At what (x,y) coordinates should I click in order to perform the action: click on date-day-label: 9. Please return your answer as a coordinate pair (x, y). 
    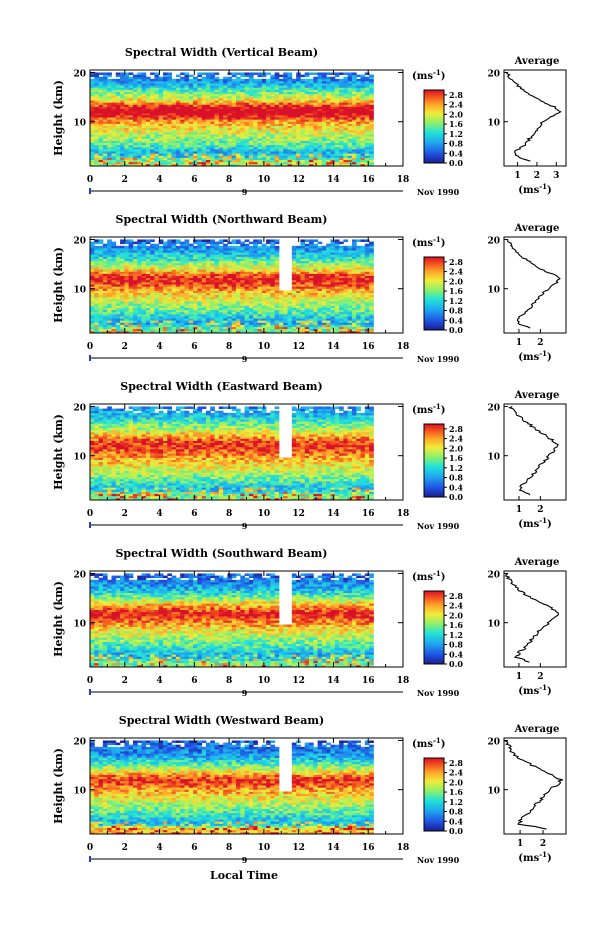
    Looking at the image, I should click on (245, 192).